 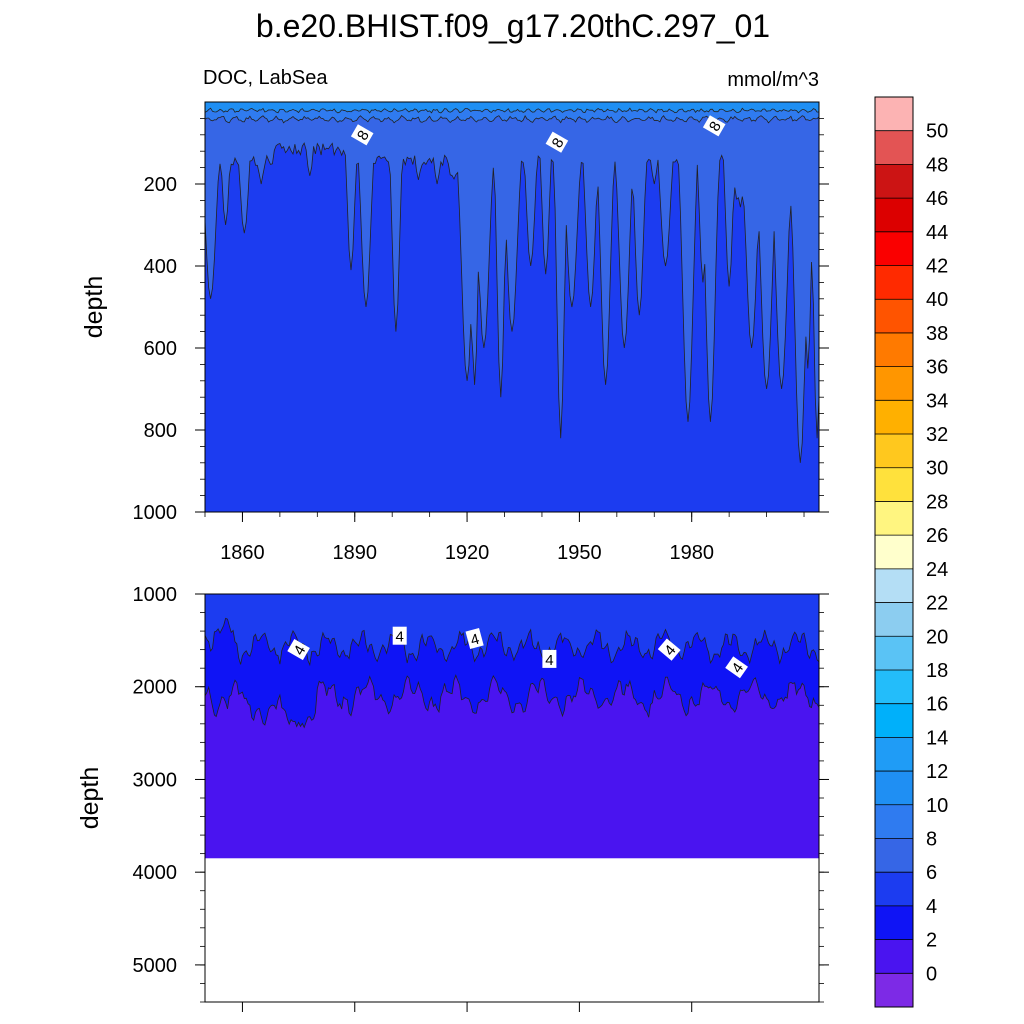 What do you see at coordinates (90, 798) in the screenshot?
I see `bottom-y-axis-label: depth` at bounding box center [90, 798].